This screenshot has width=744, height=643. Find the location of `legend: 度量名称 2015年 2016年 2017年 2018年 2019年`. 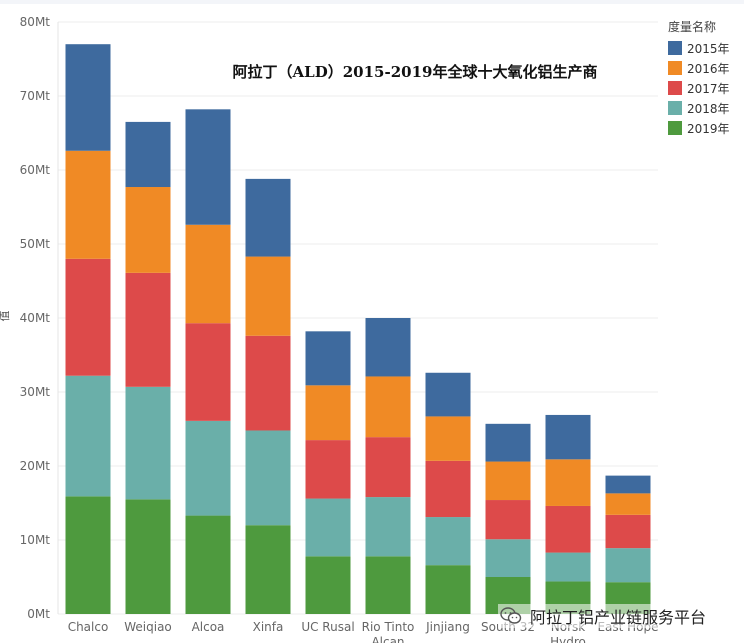

legend: 度量名称 2015年 2016年 2017年 2018年 2019年 is located at coordinates (699, 78).